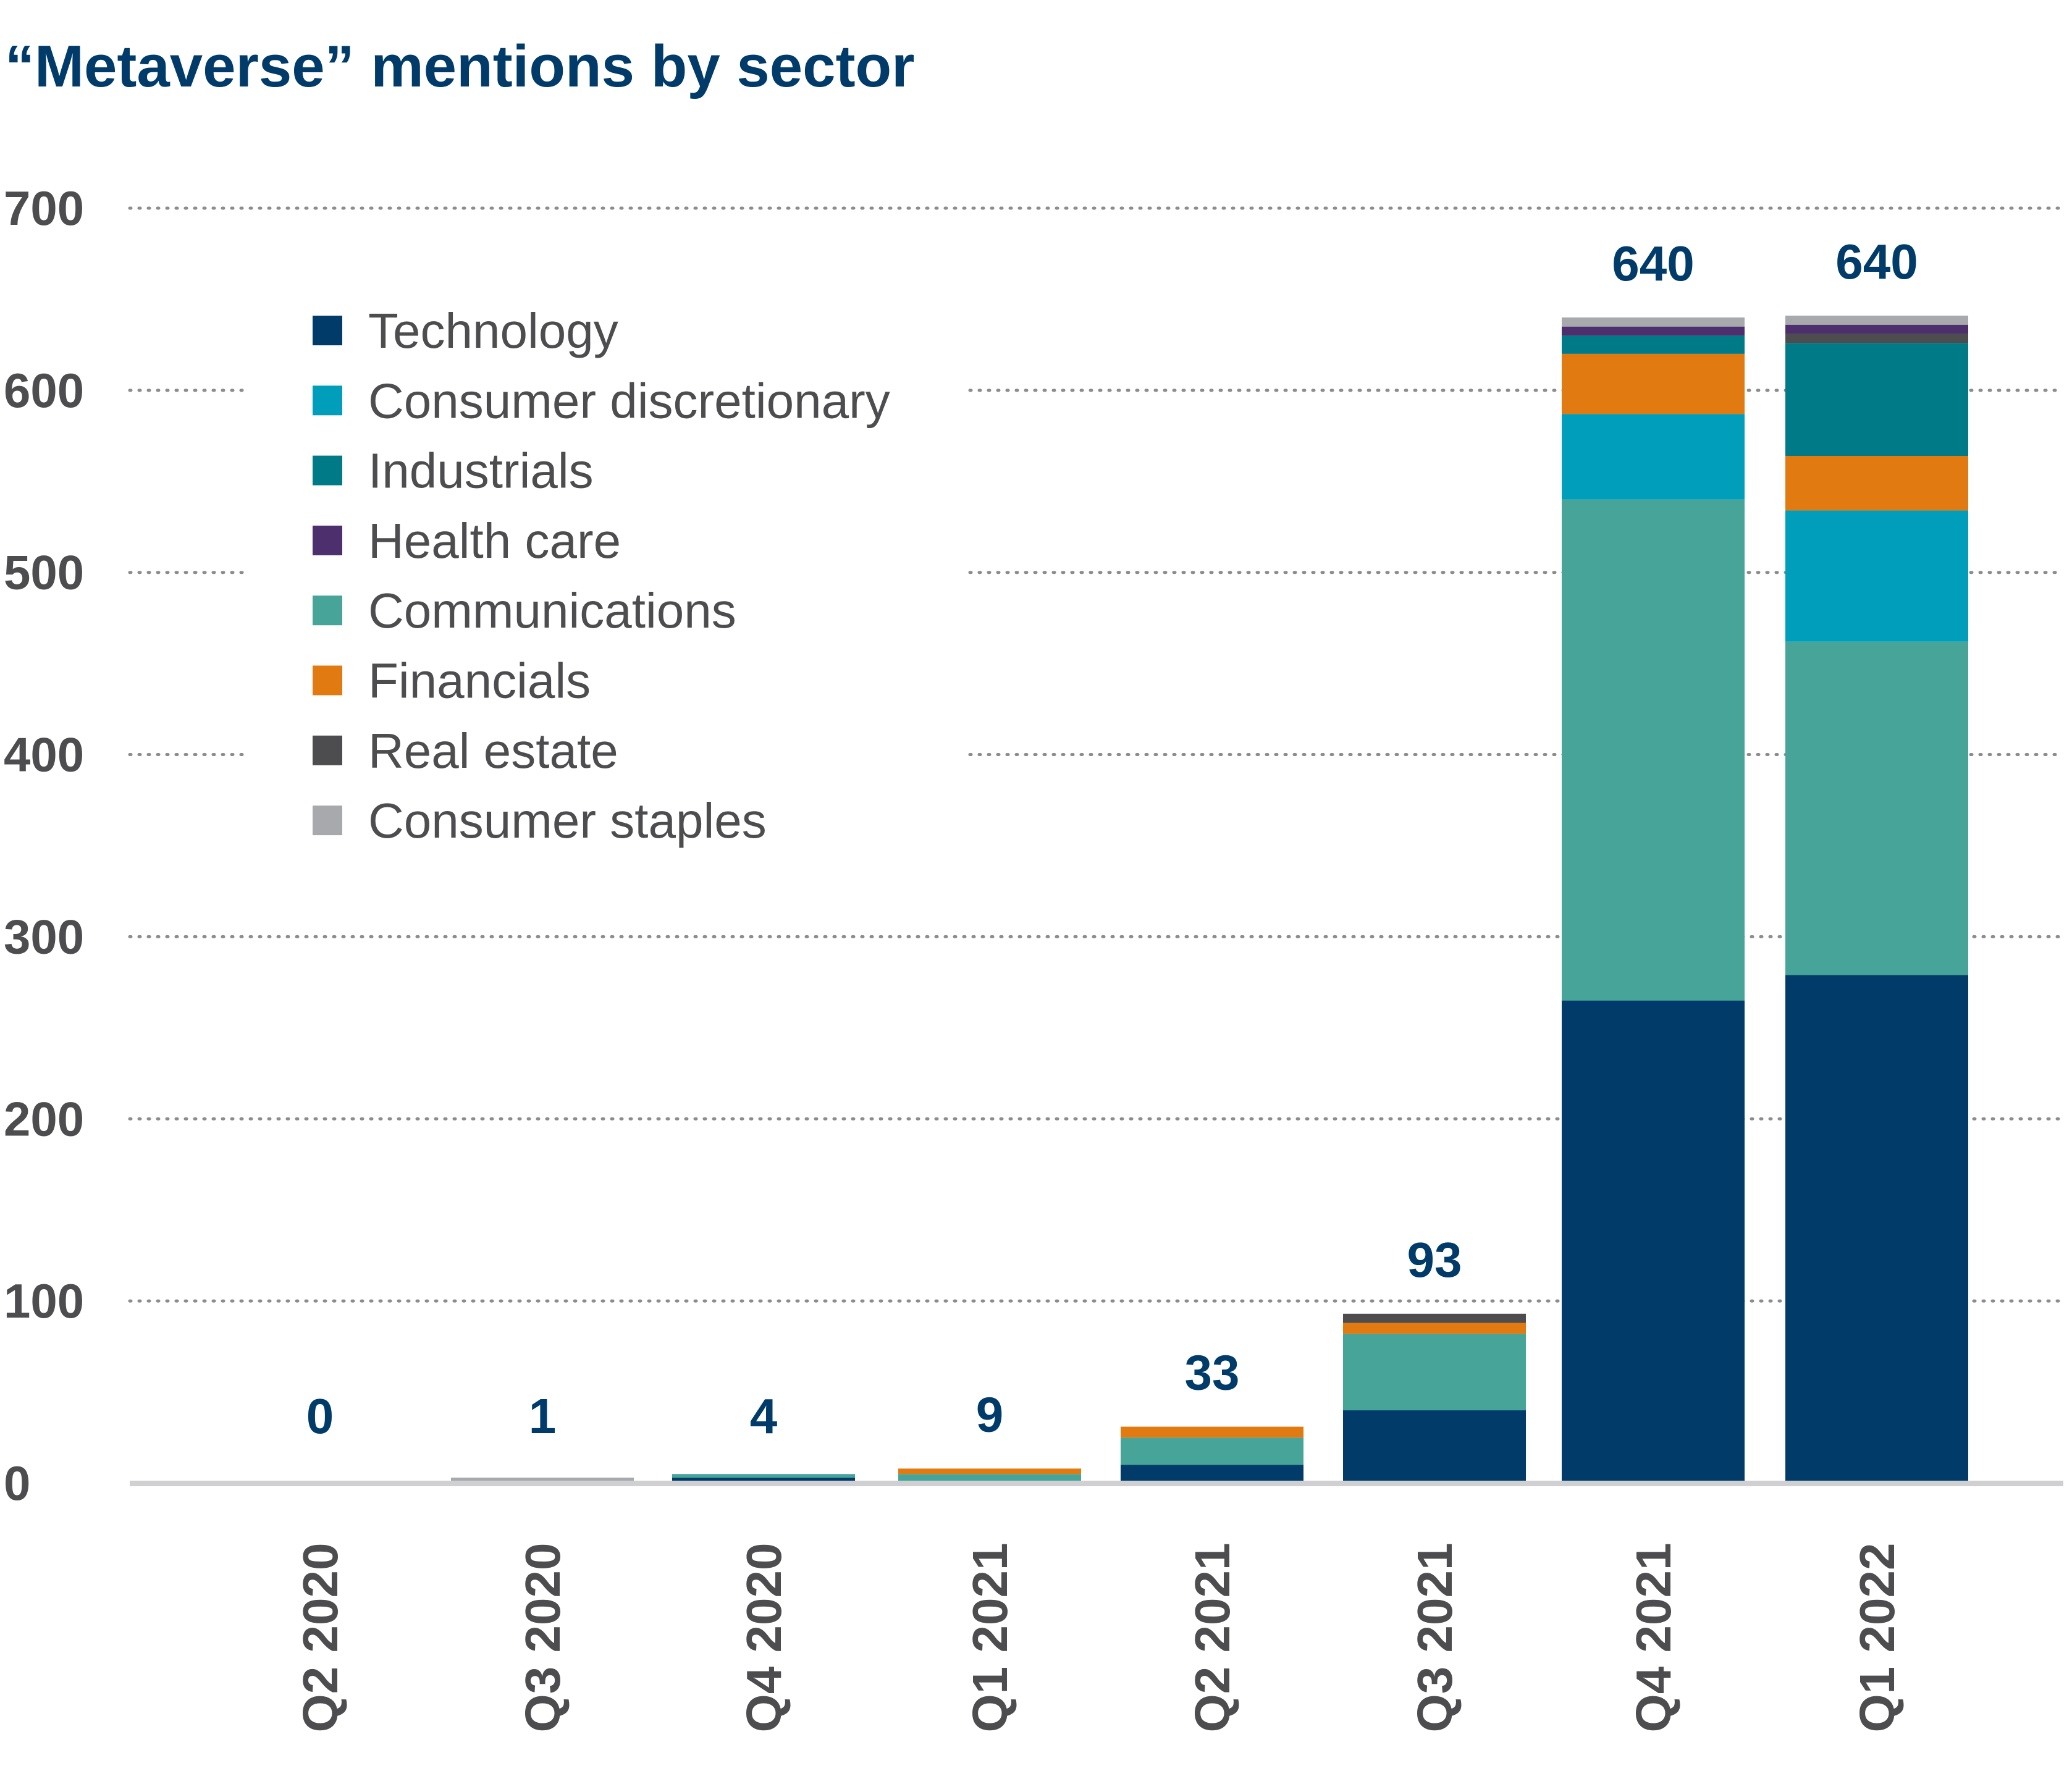 This screenshot has height=1792, width=2072. I want to click on bar-segment-q1-2022-financials, so click(1876, 483).